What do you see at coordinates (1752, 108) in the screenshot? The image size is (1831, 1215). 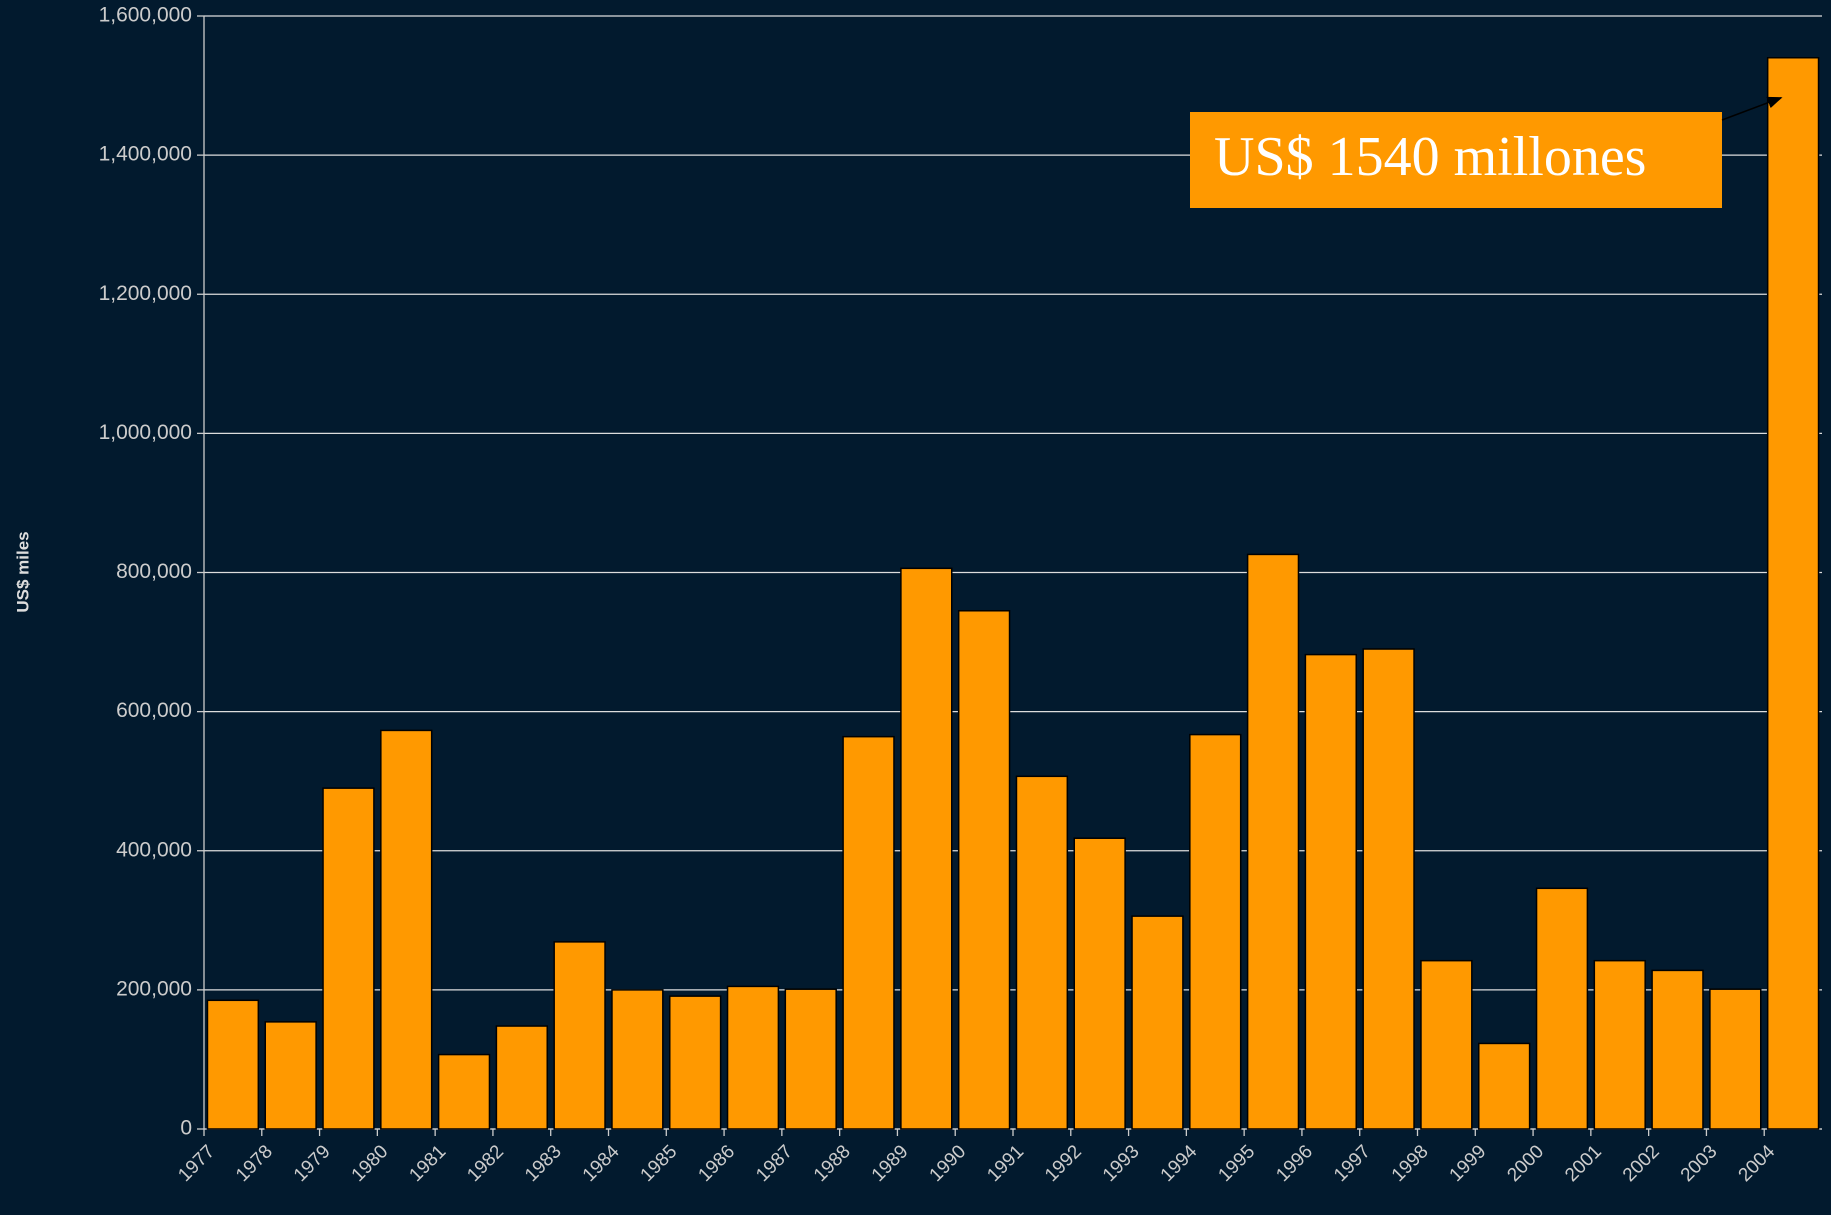 I see `annotation-arrow` at bounding box center [1752, 108].